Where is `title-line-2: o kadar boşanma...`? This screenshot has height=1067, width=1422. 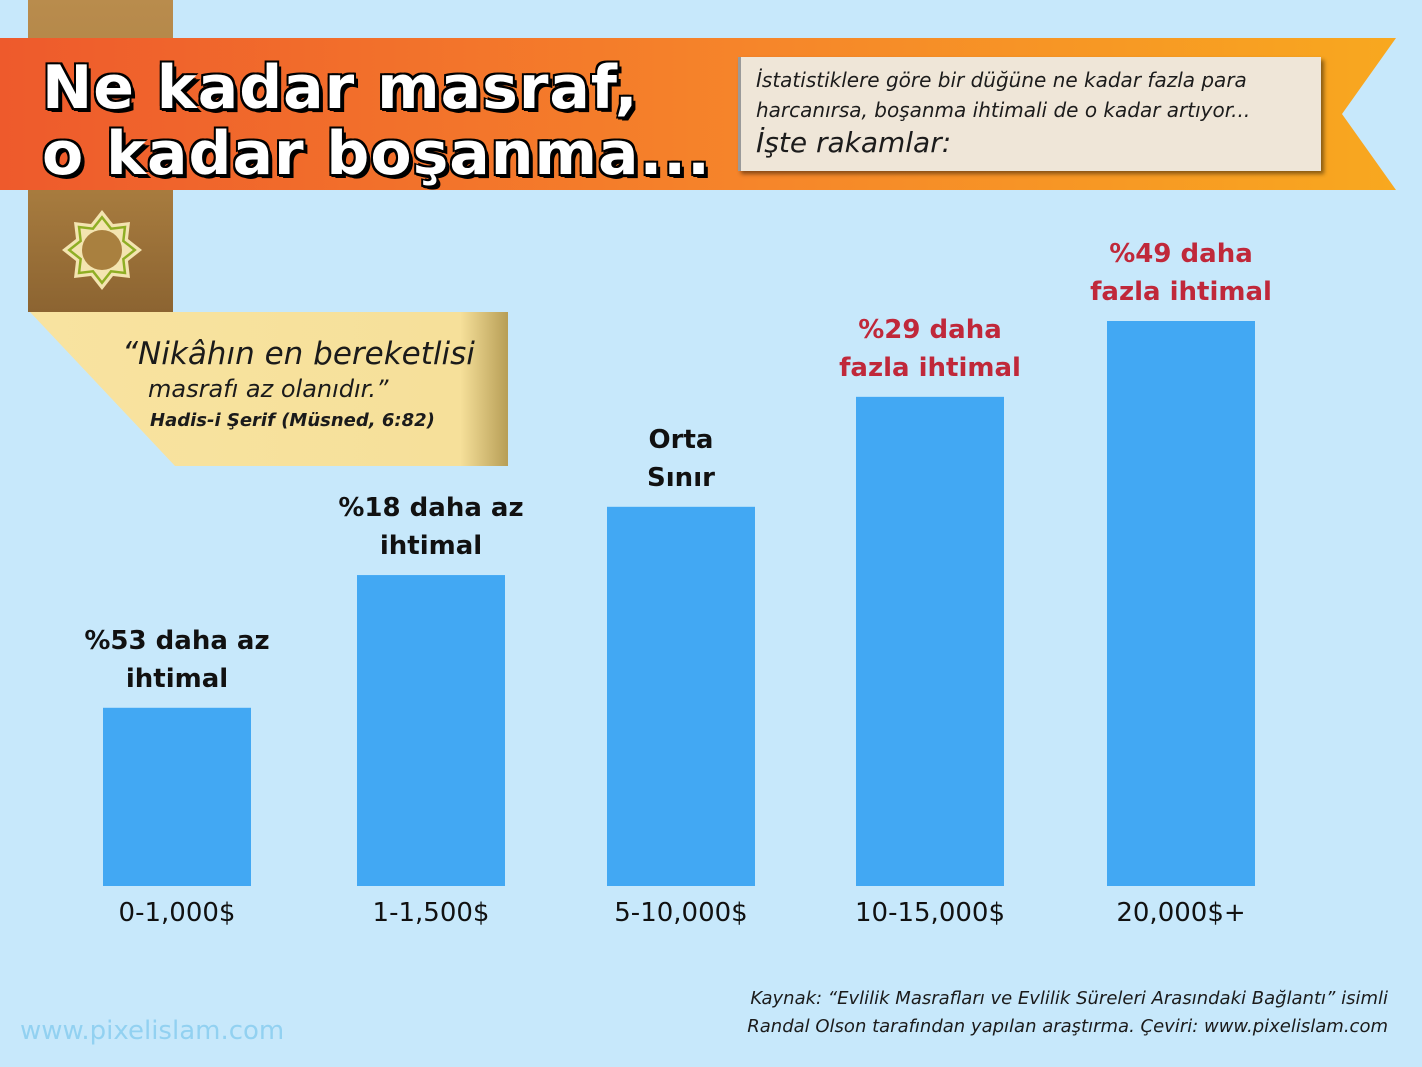 title-line-2: o kadar boşanma... is located at coordinates (376, 154).